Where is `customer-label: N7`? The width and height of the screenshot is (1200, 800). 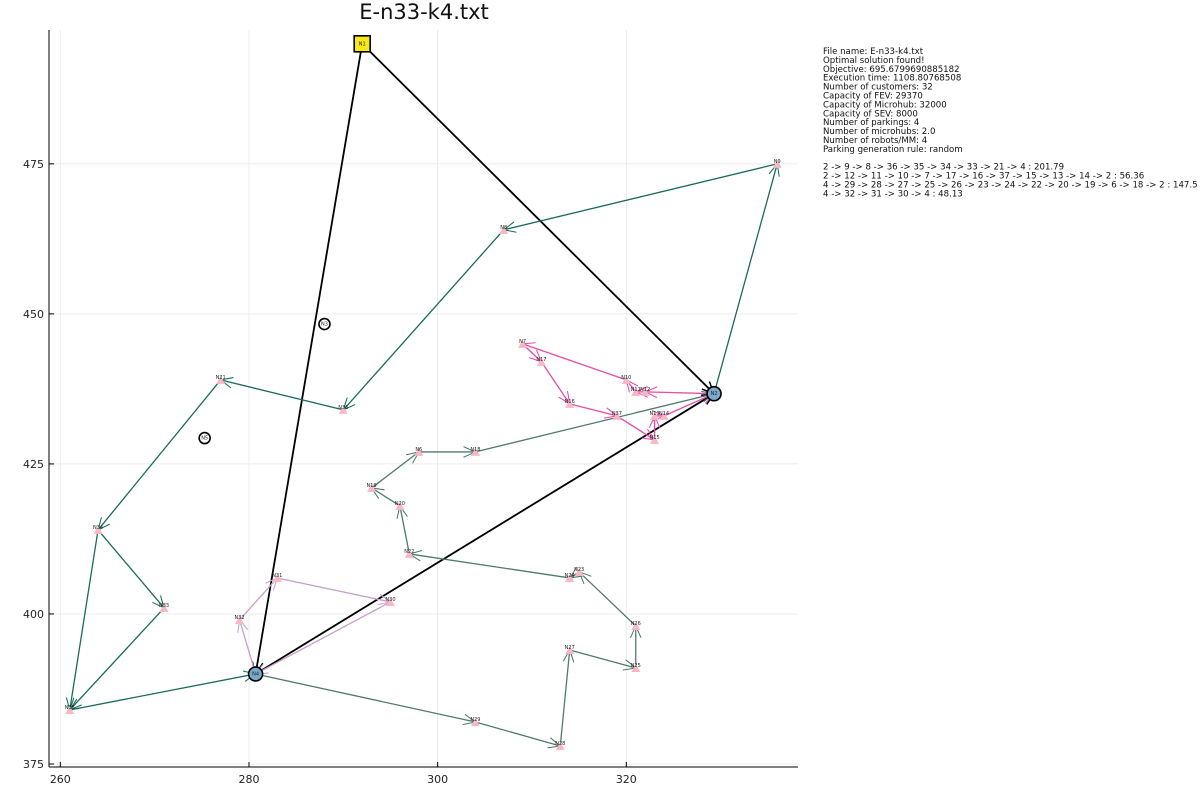
customer-label: N7 is located at coordinates (522, 342).